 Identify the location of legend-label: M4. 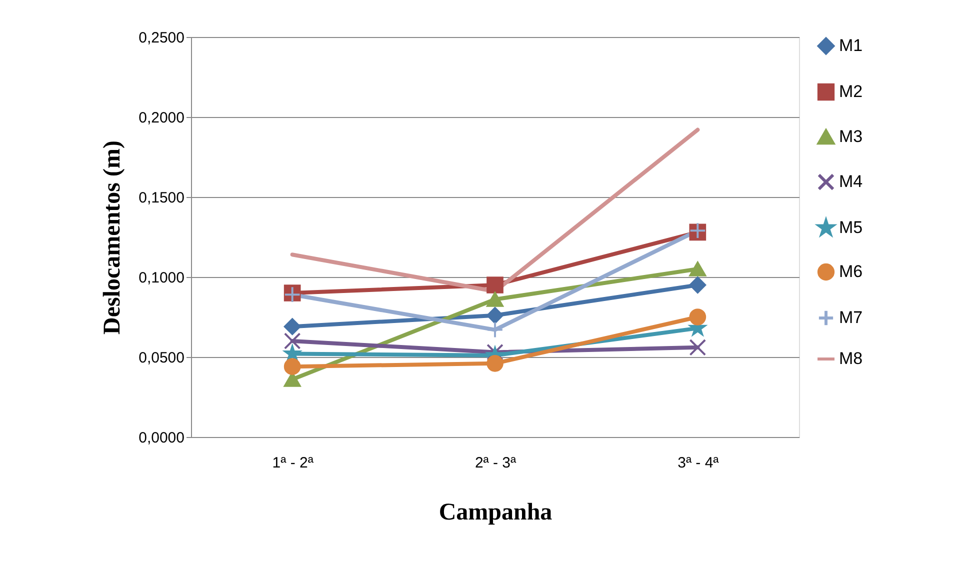
(851, 181).